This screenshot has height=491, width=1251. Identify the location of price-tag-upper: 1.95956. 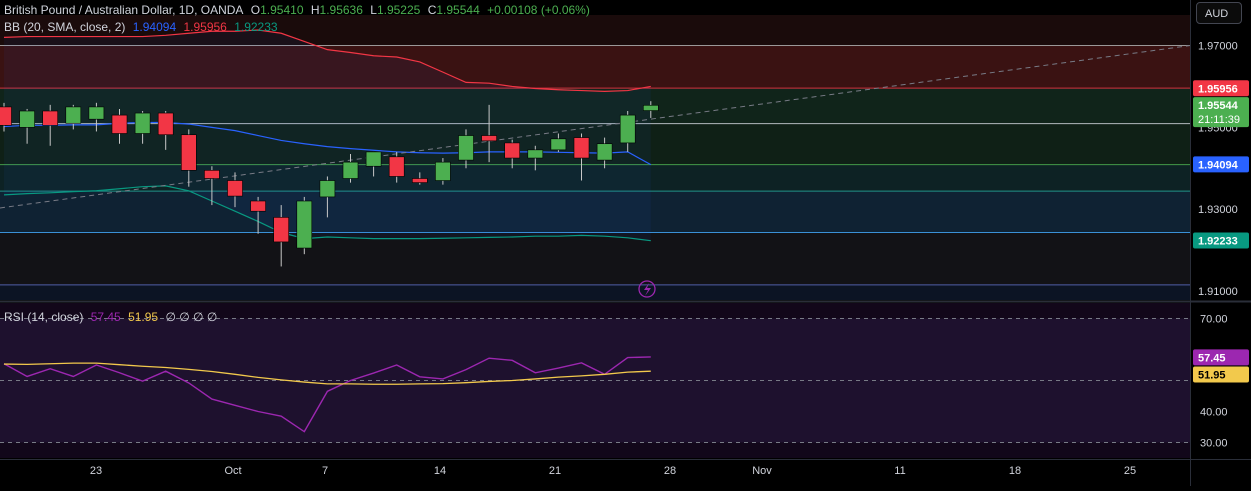
(1218, 89).